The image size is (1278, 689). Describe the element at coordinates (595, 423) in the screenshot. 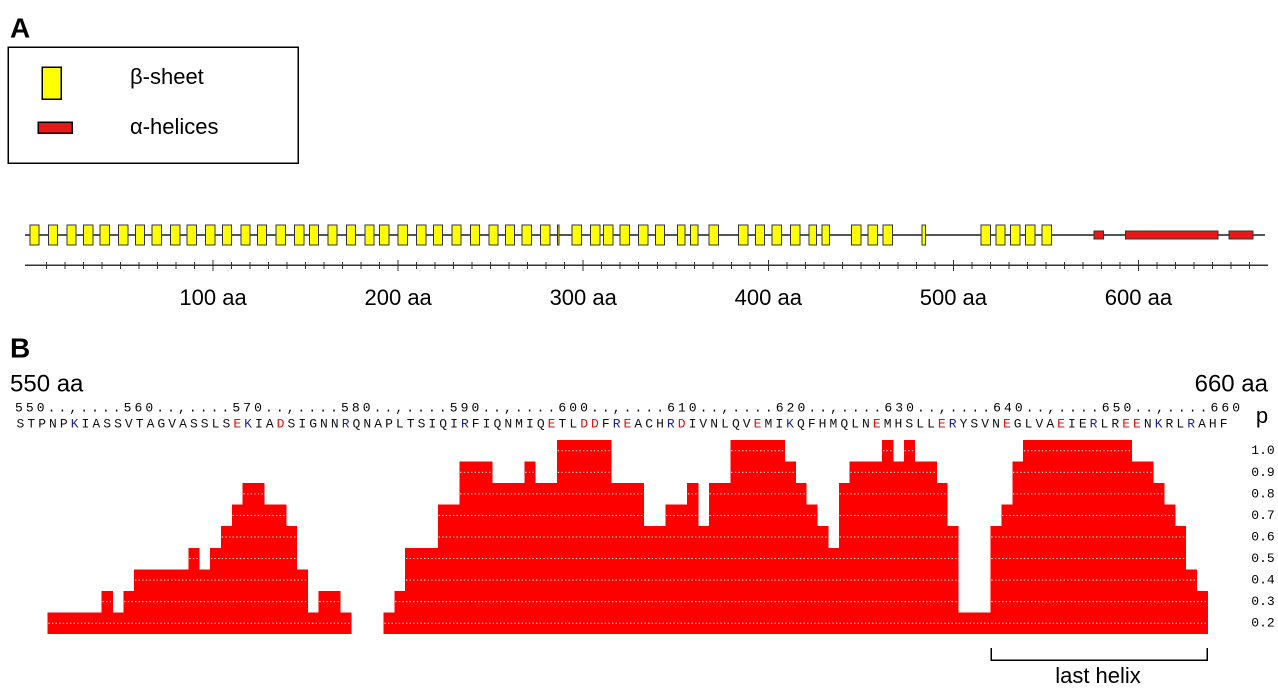

I see `residue: D` at that location.